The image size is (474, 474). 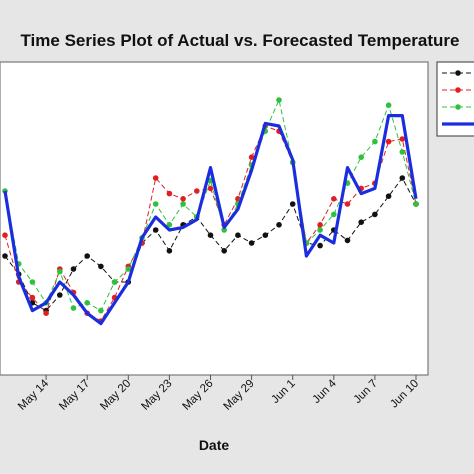 I want to click on x-axis-label: Date, so click(x=214, y=445).